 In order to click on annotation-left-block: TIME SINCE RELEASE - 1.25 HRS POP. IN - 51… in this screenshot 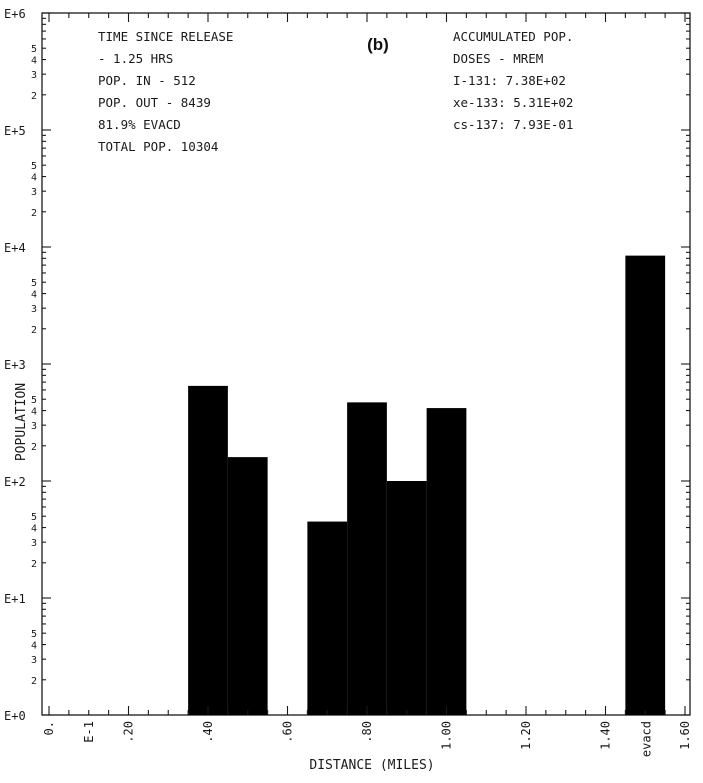, I will do `click(165, 91)`.